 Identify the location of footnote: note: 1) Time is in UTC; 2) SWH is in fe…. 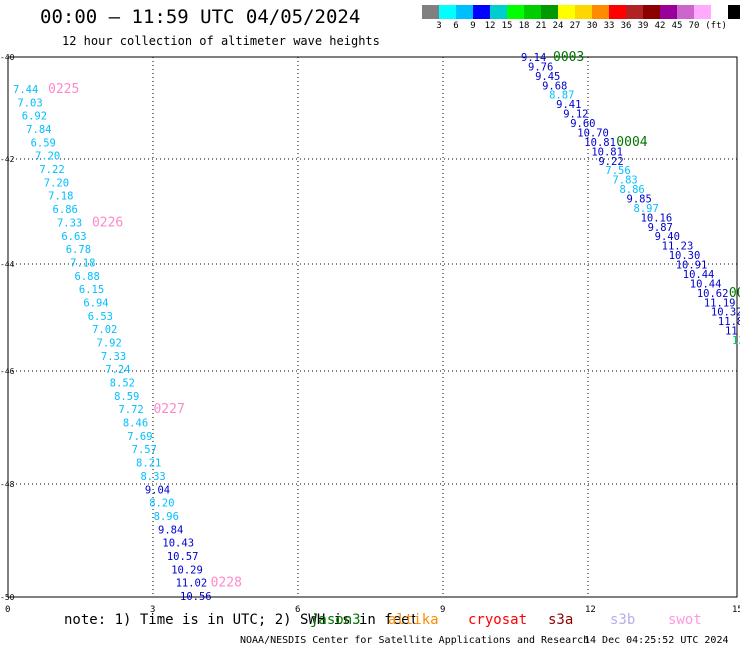
(241, 620).